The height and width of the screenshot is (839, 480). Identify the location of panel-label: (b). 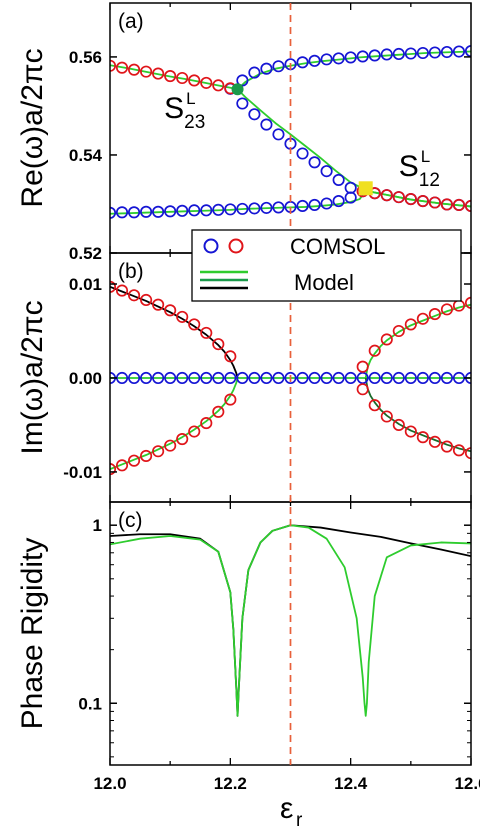
(131, 271).